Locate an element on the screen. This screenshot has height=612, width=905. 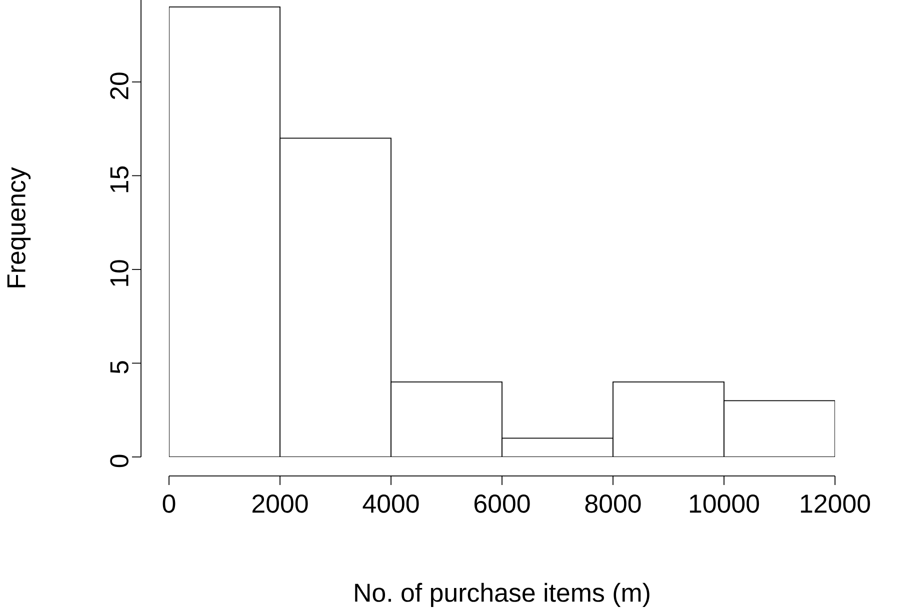
y-tick-label: 10 is located at coordinates (119, 273).